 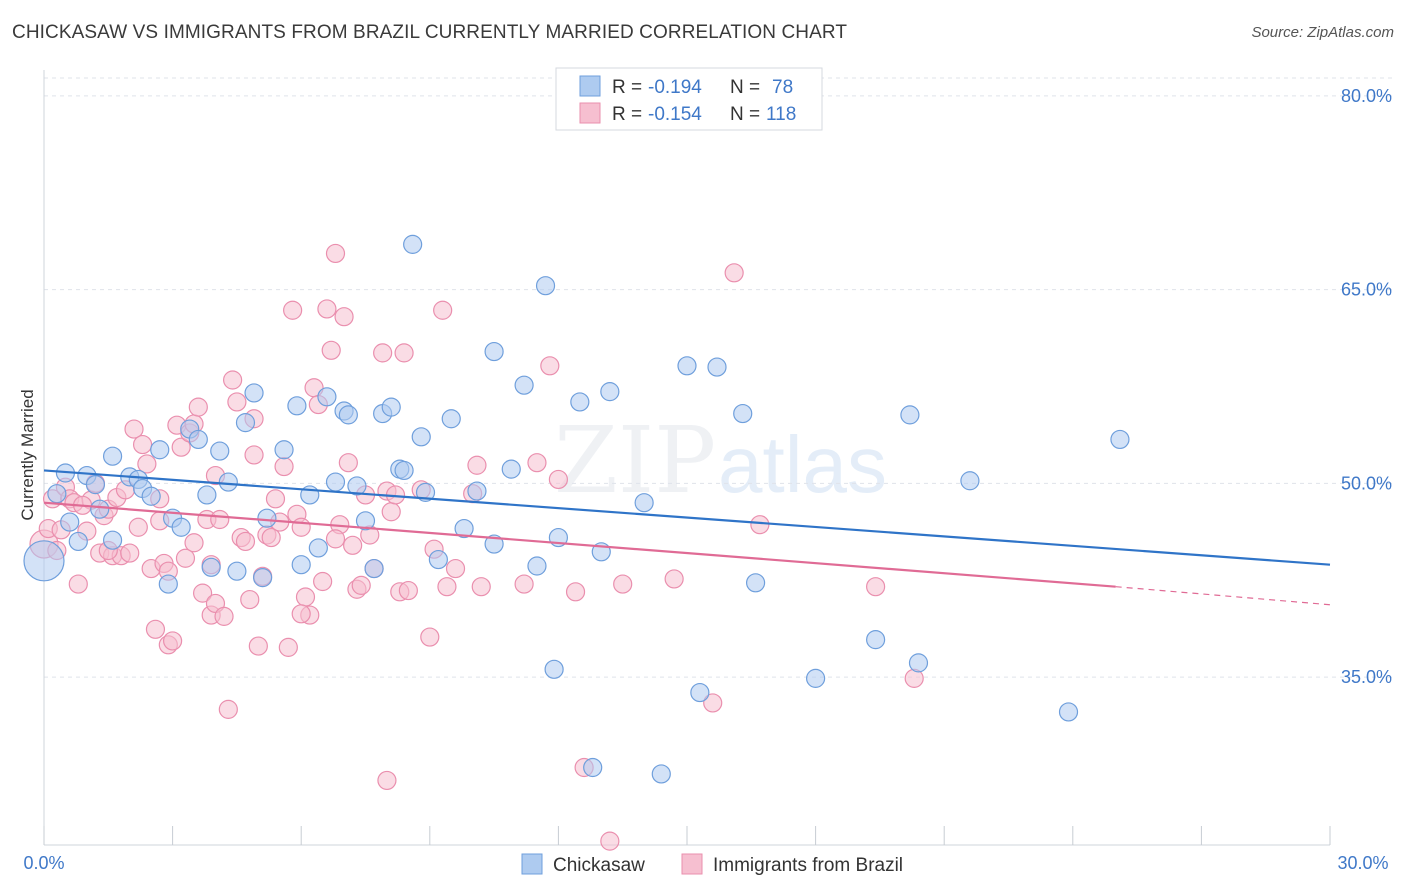 What do you see at coordinates (745, 87) in the screenshot?
I see `legend-n-label-1: N =` at bounding box center [745, 87].